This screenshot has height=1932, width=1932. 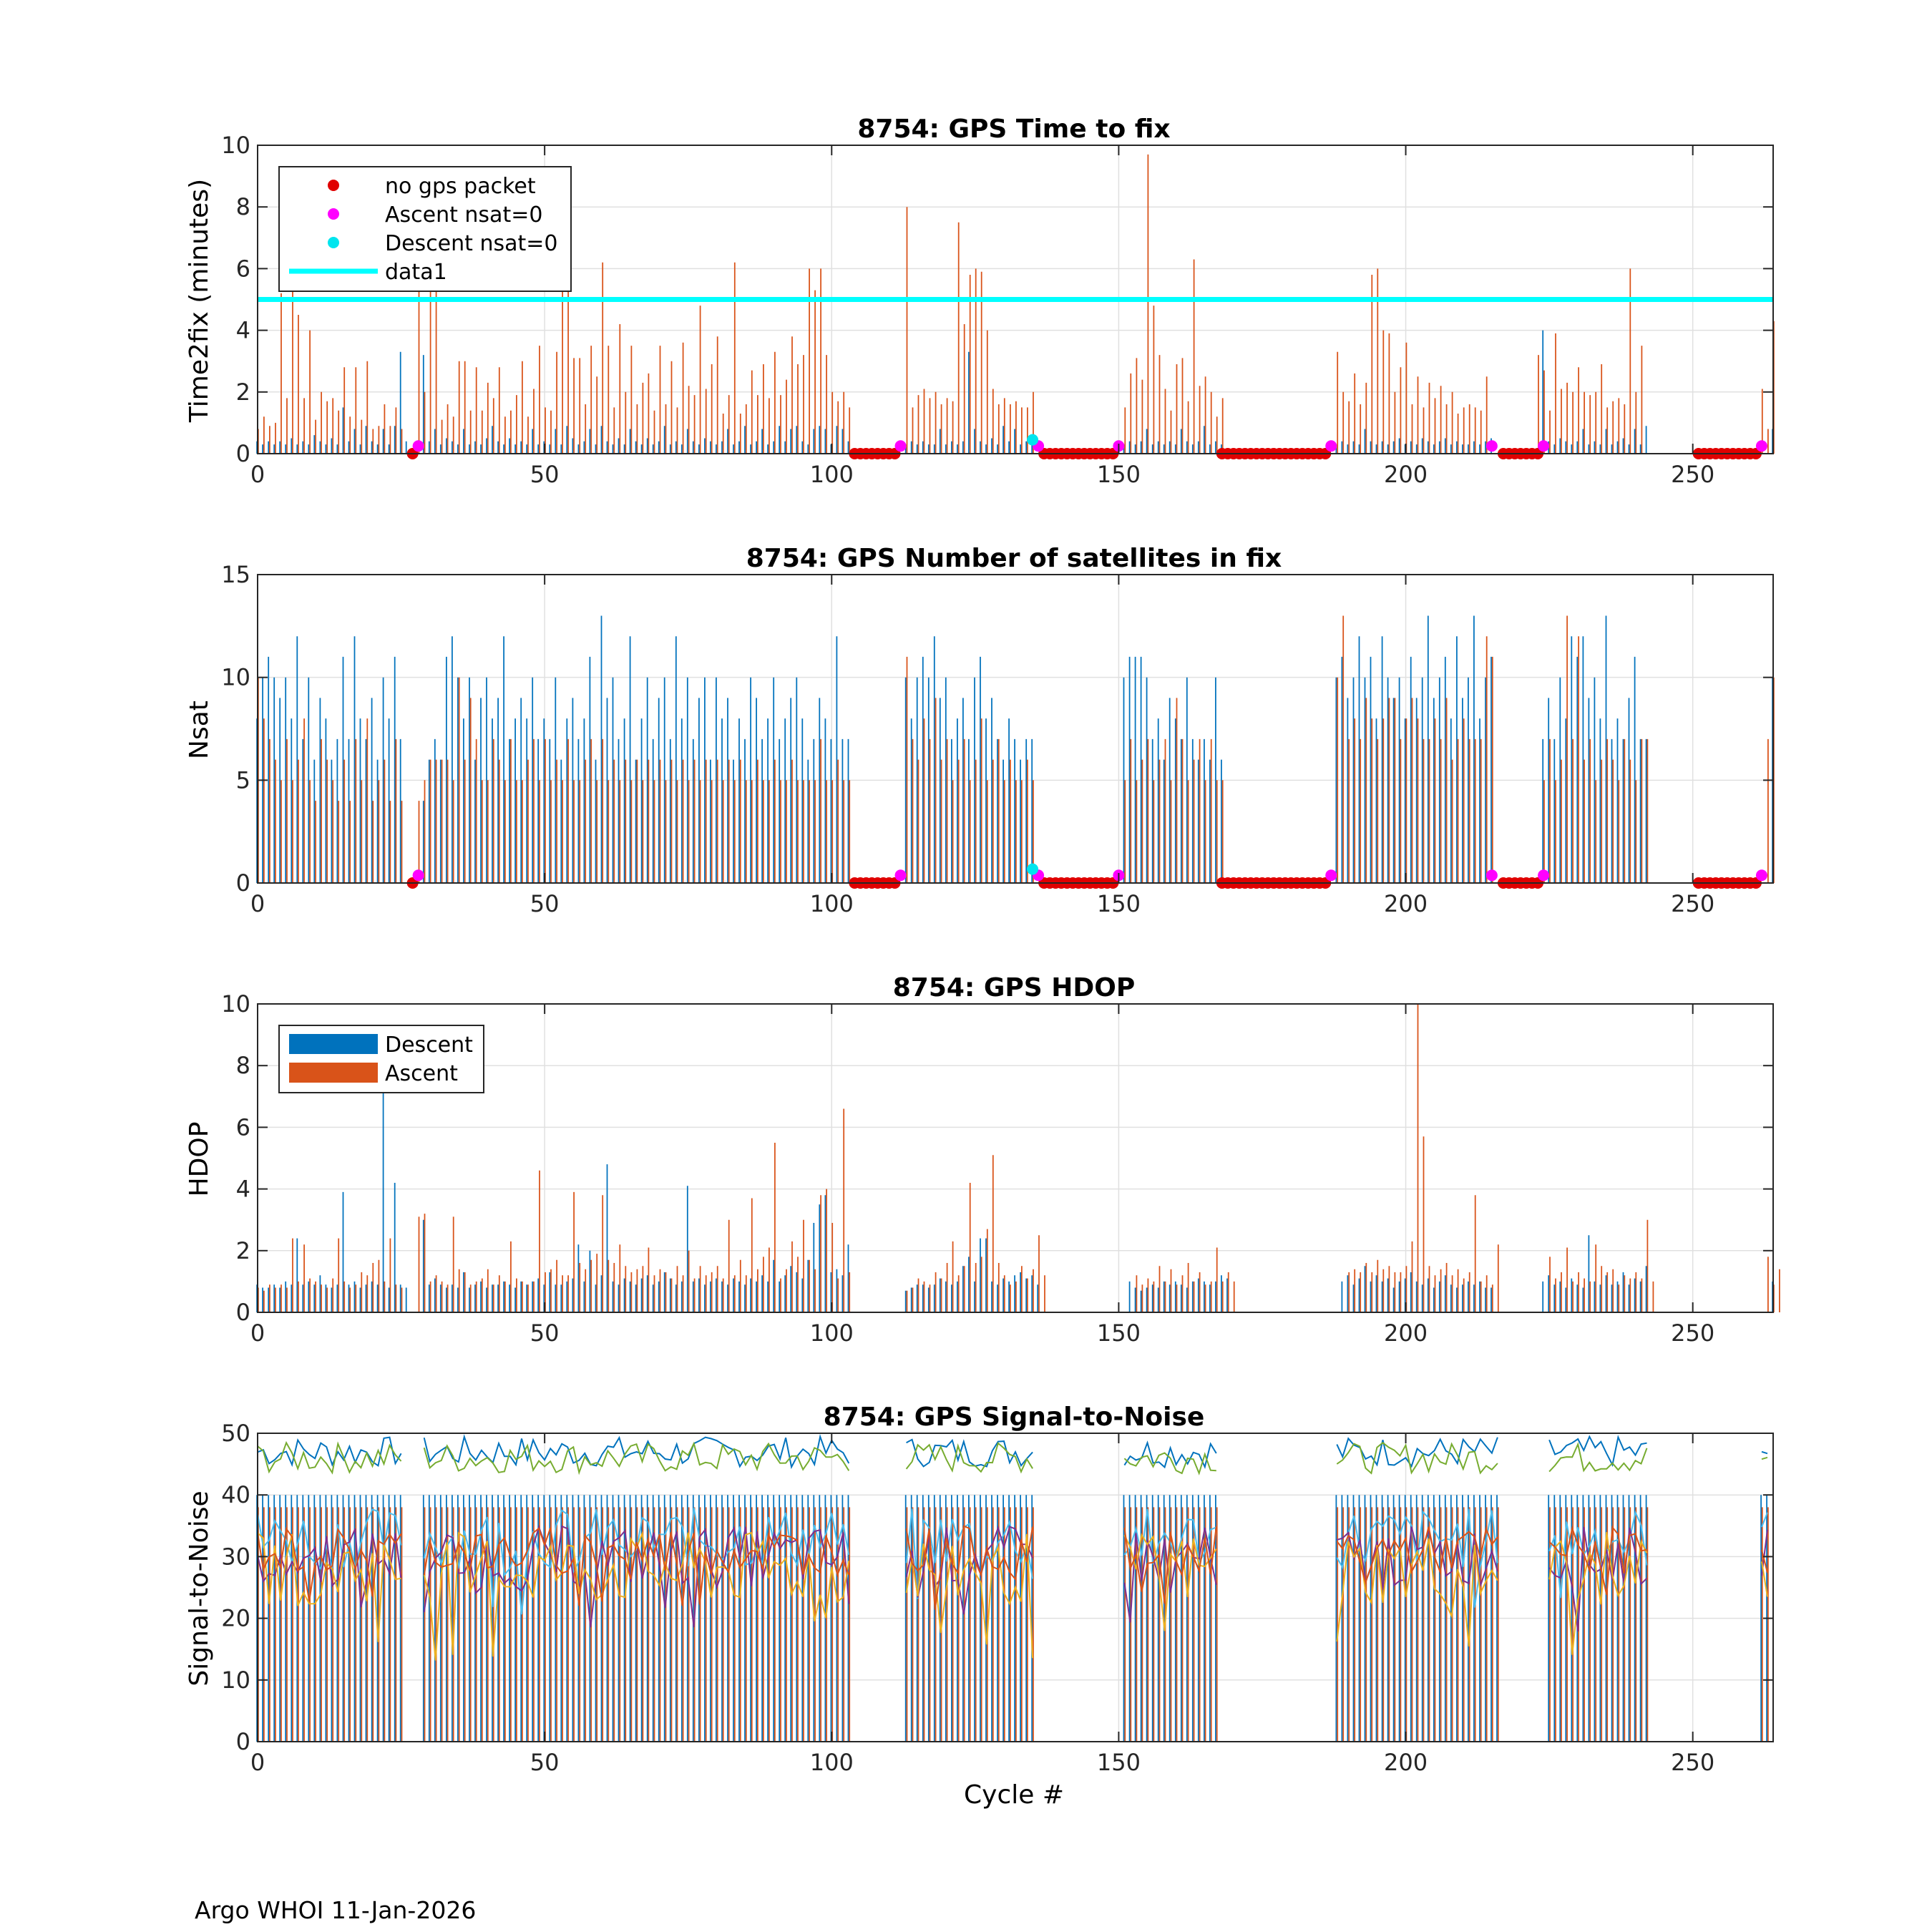 I want to click on snr-ytick-label: 0, so click(x=243, y=1741).